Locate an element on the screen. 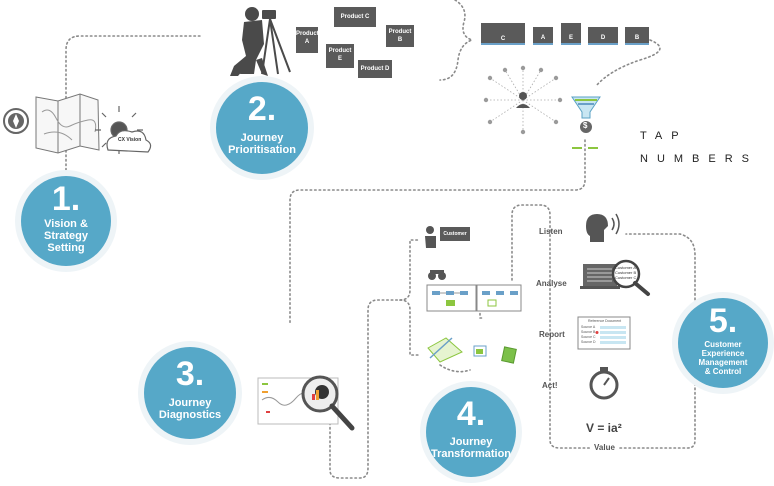  product-e-box: Product E is located at coordinates (340, 56).